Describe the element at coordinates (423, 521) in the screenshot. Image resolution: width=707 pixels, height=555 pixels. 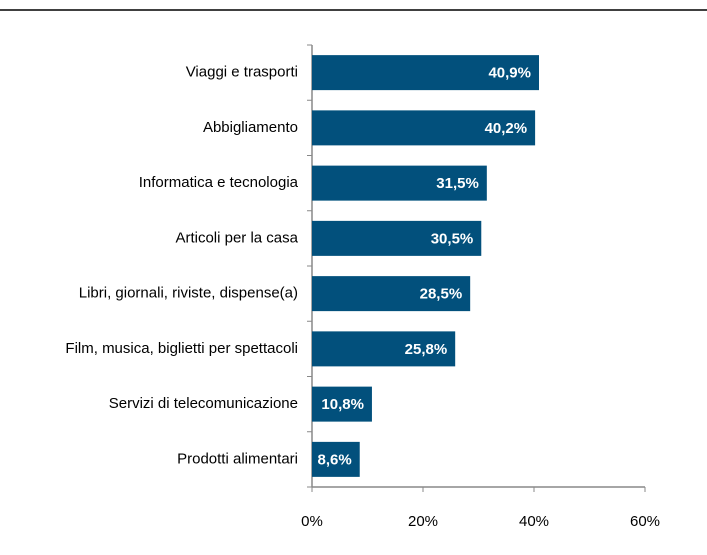
I see `x-tick-label: 20%` at that location.